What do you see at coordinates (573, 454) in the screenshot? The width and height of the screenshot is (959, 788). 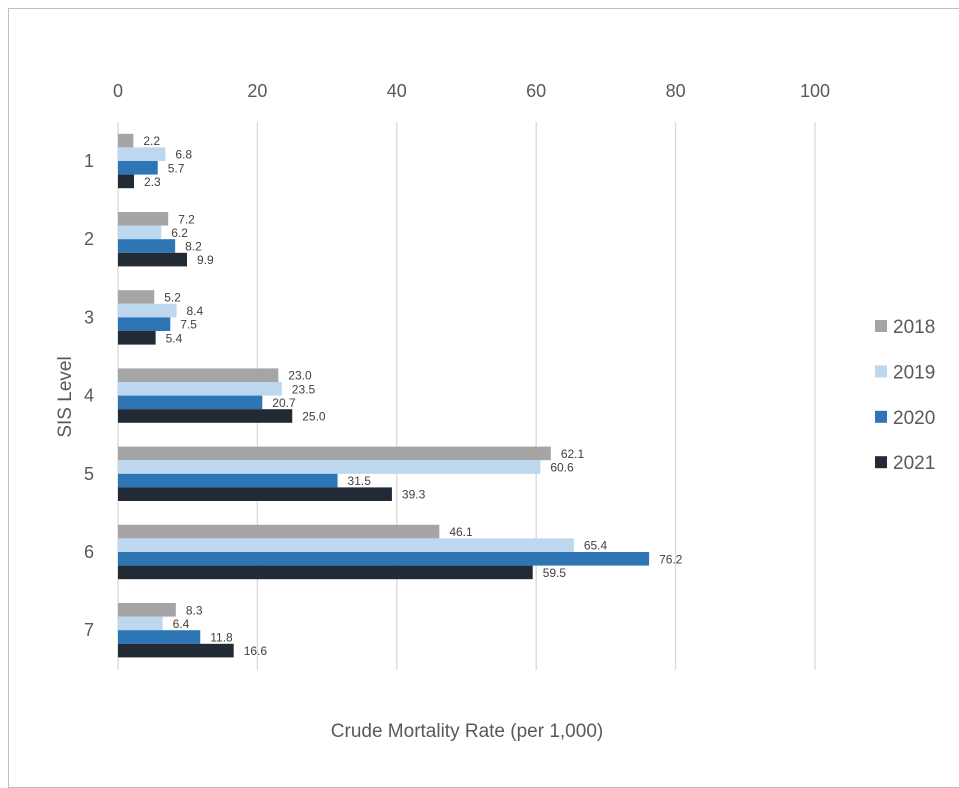 I see `data-label: 62.1` at bounding box center [573, 454].